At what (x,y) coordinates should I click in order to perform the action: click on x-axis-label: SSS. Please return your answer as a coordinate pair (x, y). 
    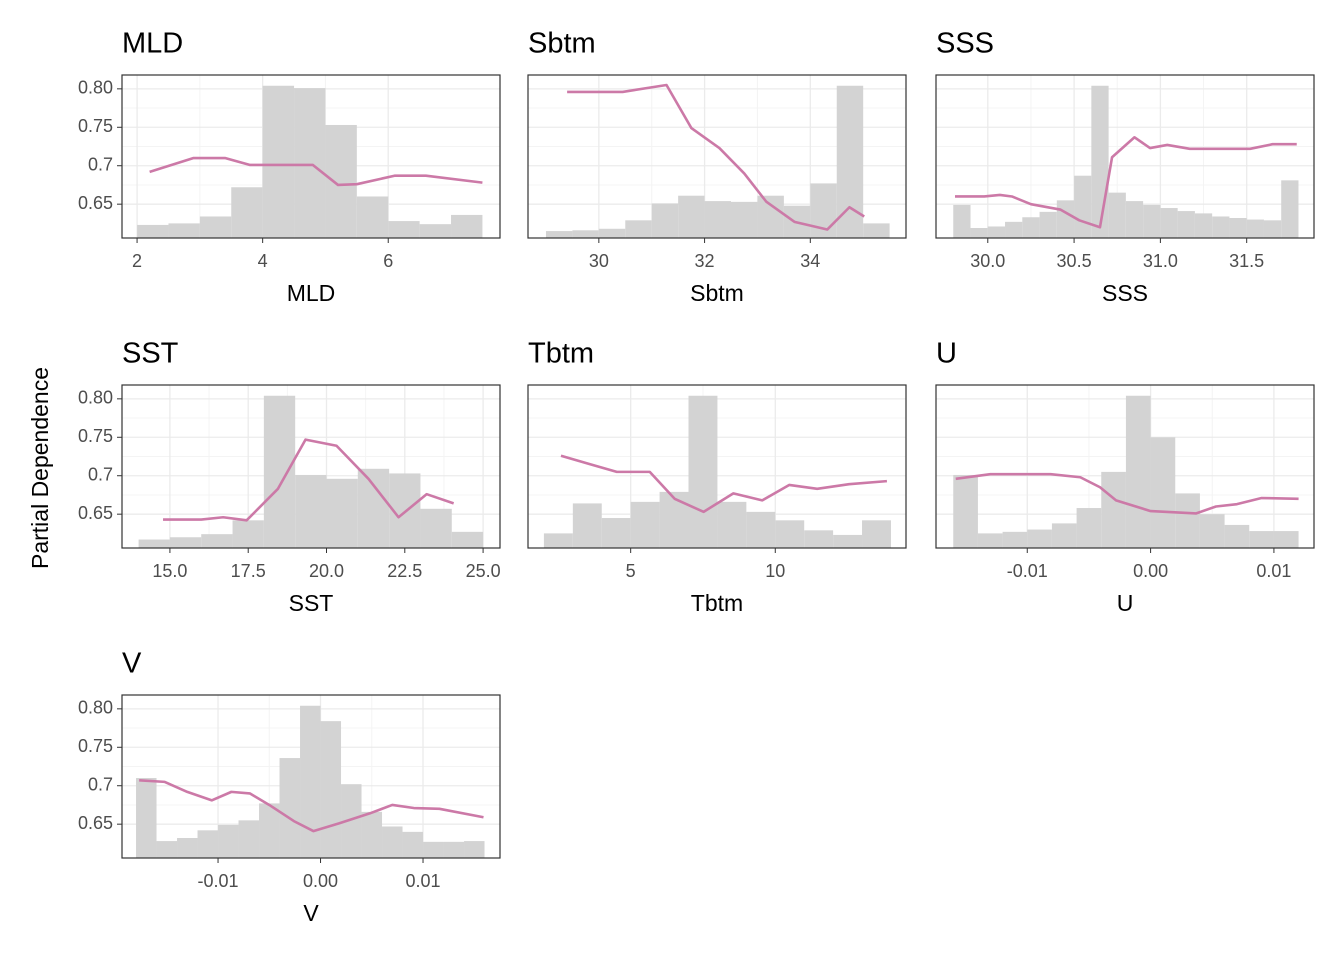
    Looking at the image, I should click on (1125, 293).